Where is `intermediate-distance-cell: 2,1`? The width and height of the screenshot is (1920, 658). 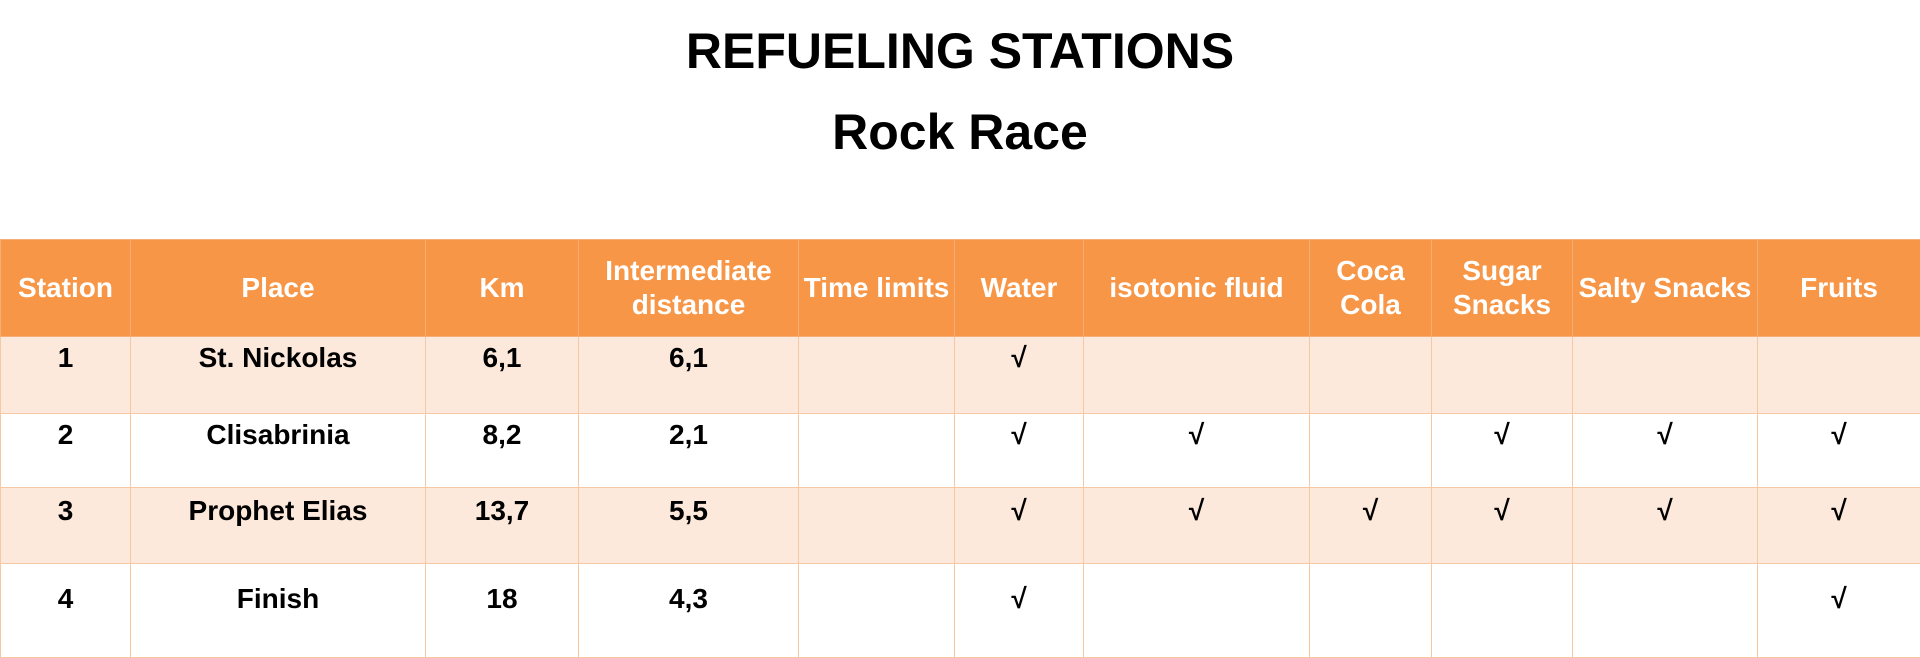
intermediate-distance-cell: 2,1 is located at coordinates (689, 451).